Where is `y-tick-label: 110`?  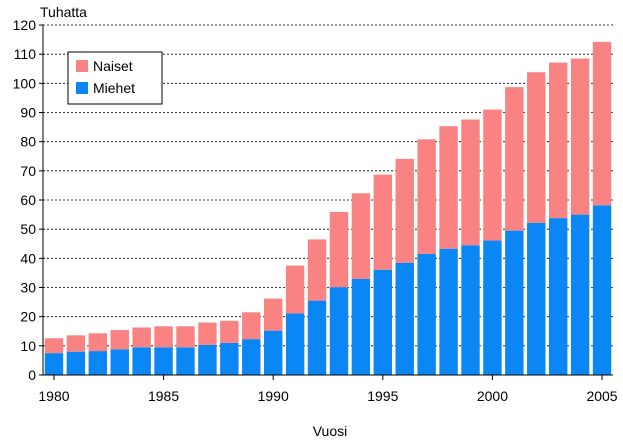
y-tick-label: 110 is located at coordinates (25, 54).